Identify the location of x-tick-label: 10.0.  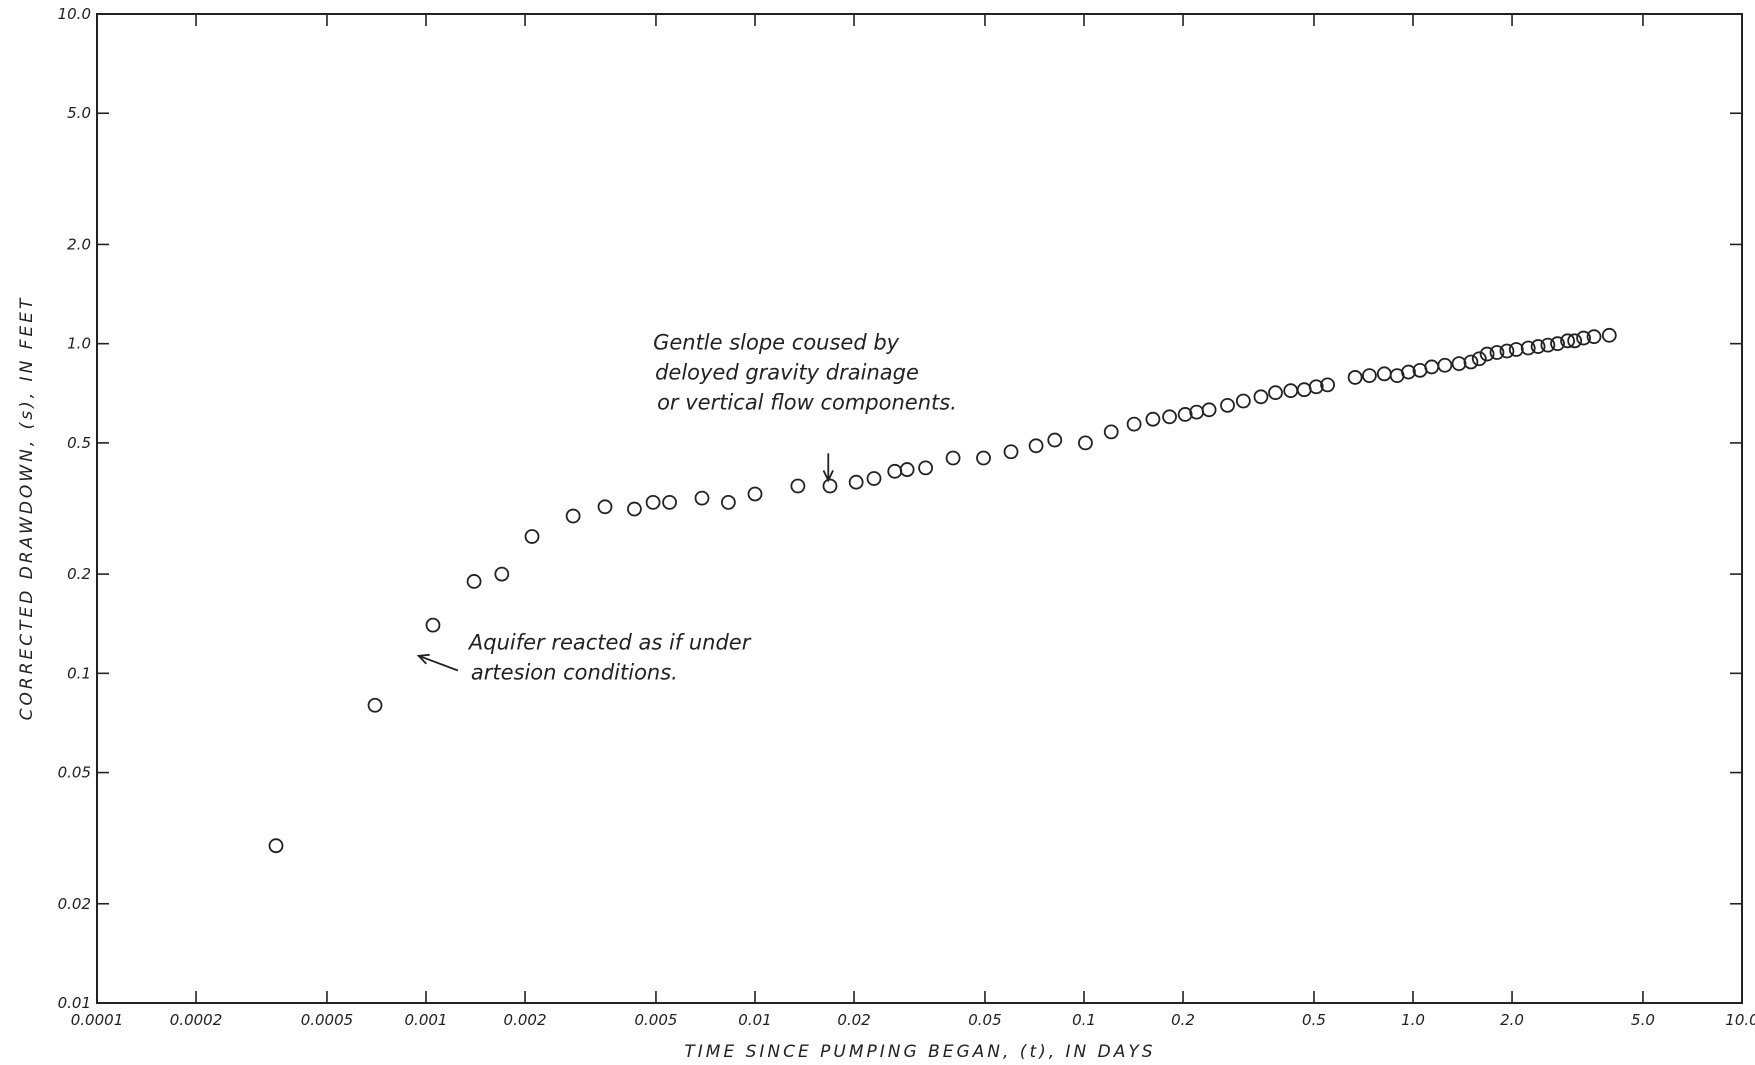
(1740, 1020).